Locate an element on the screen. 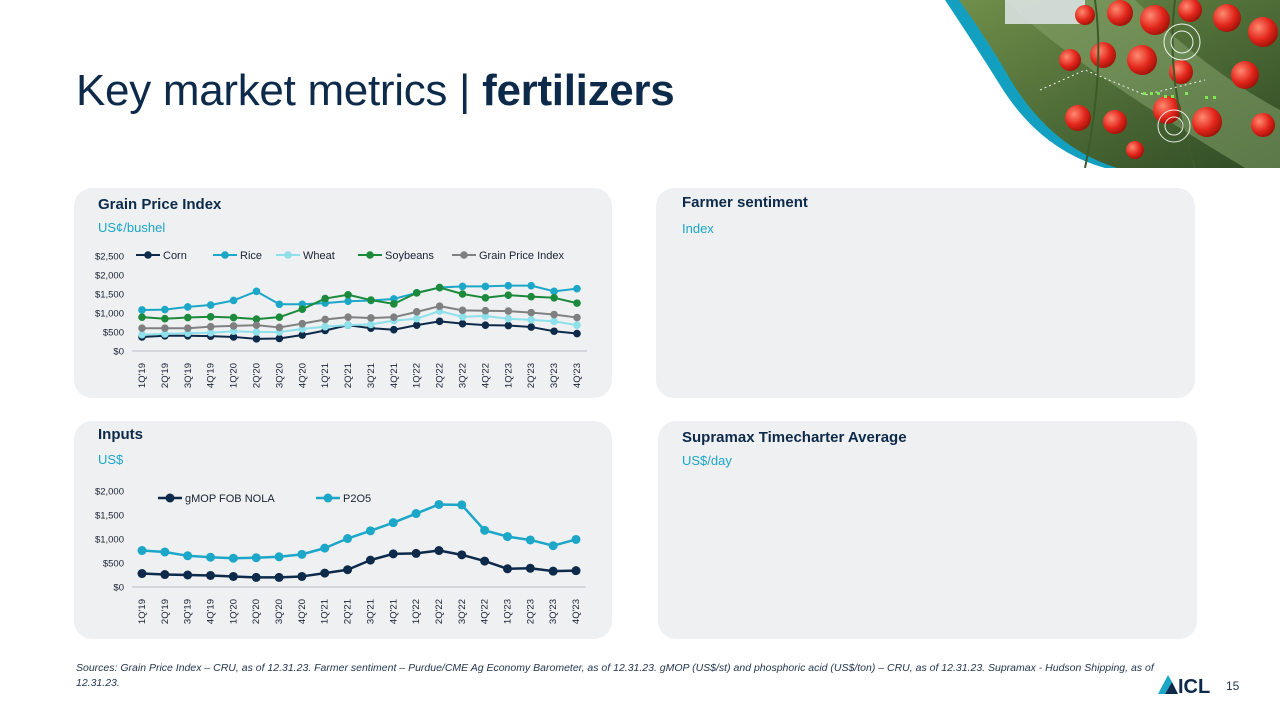 The width and height of the screenshot is (1280, 720). grain-x-tick-label: 2Q'23 is located at coordinates (531, 375).